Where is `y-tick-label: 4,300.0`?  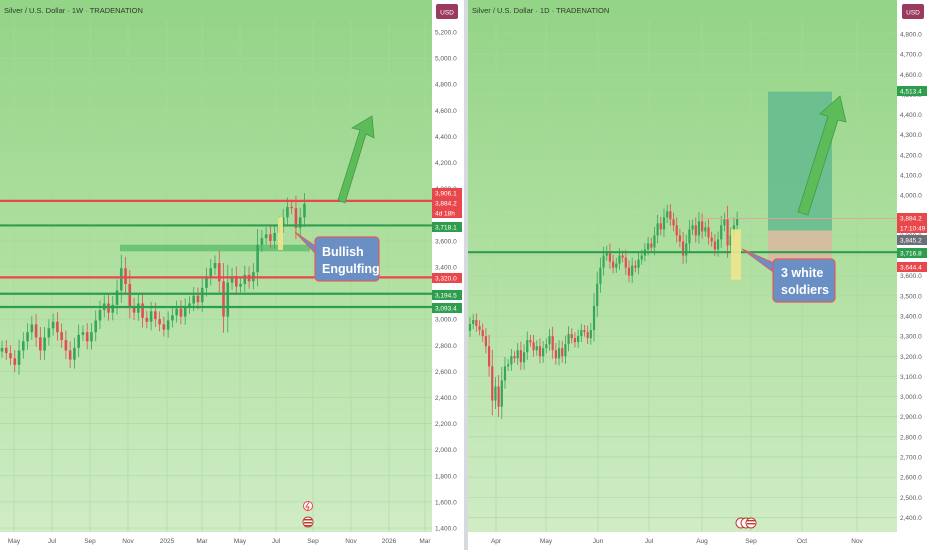 y-tick-label: 4,300.0 is located at coordinates (911, 135).